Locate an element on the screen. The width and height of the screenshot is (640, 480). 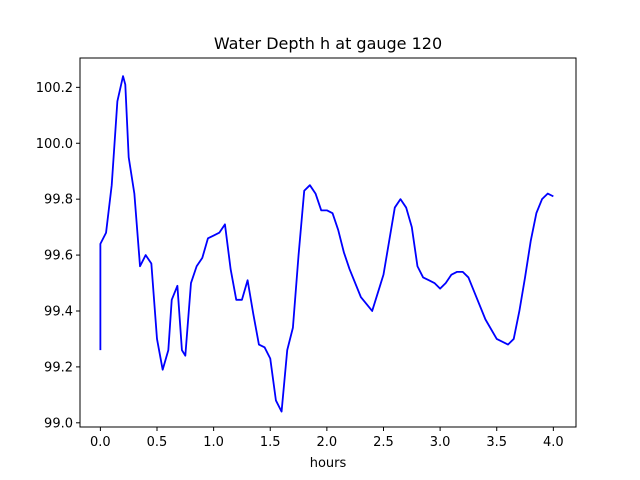
x-tick-label: 3.0 is located at coordinates (440, 442).